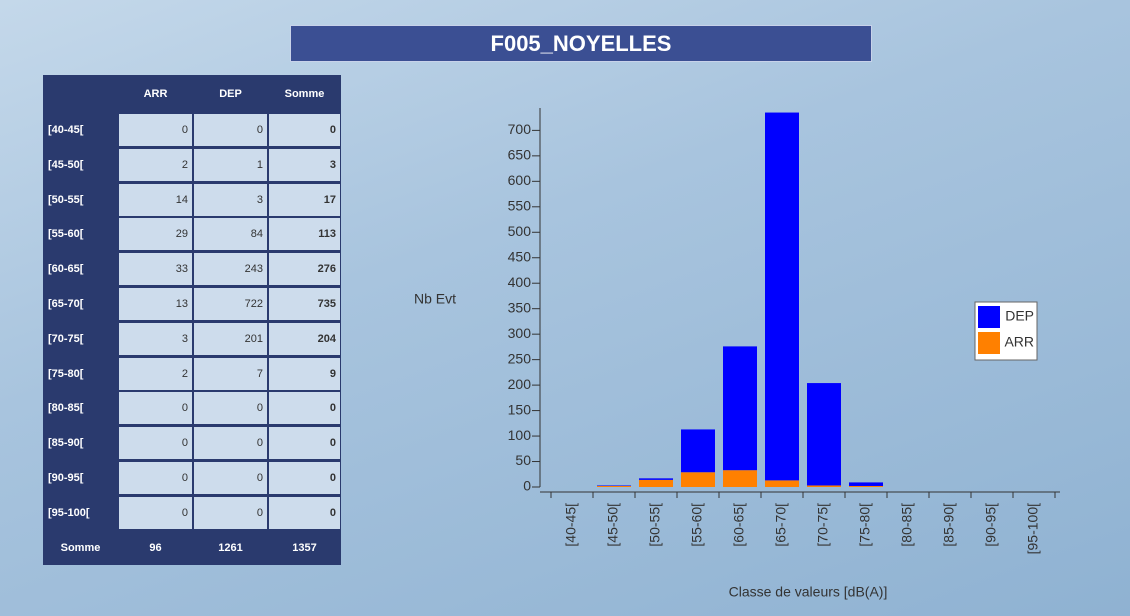 The height and width of the screenshot is (616, 1130). I want to click on x-tick-label: [45-50[, so click(613, 525).